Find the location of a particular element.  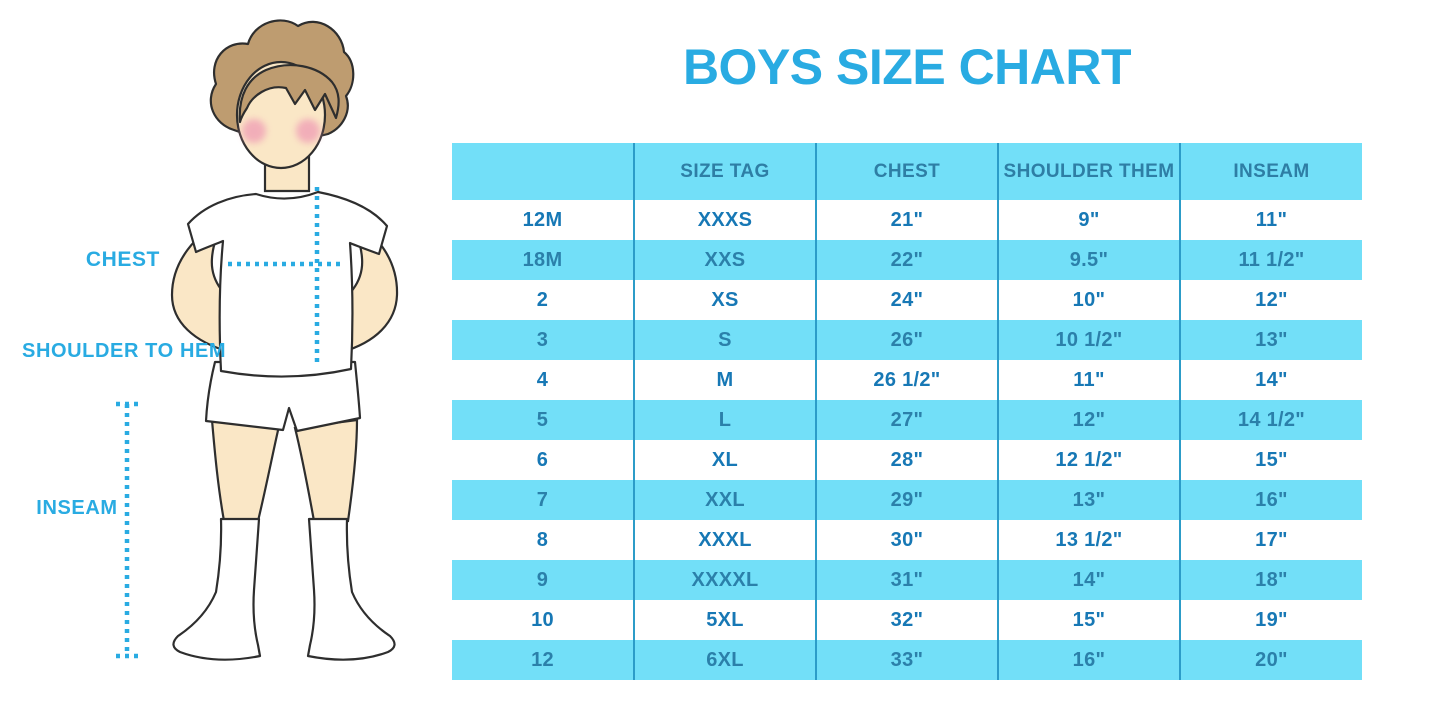

boy-cheek-left is located at coordinates (254, 131).